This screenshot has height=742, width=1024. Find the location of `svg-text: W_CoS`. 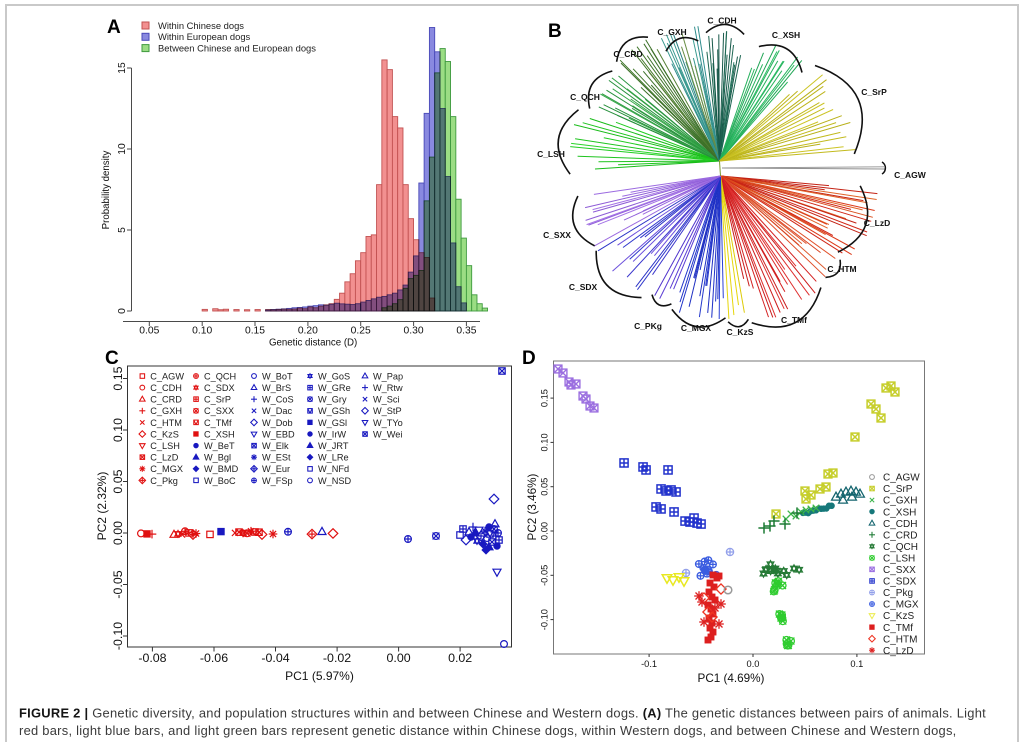

svg-text: W_CoS is located at coordinates (278, 400).